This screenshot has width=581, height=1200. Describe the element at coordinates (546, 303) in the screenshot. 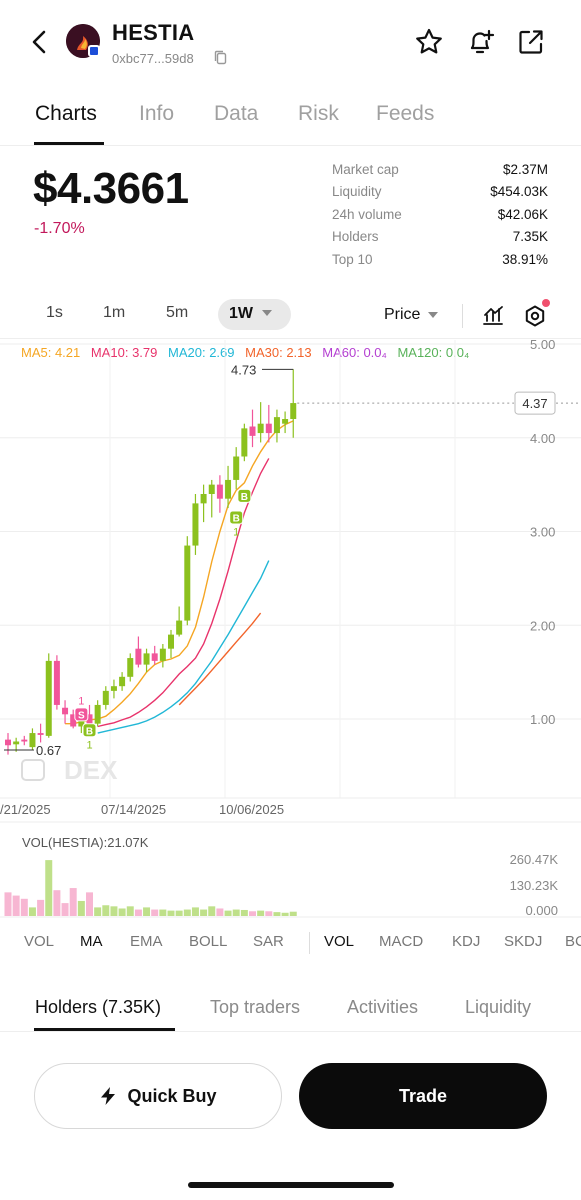

I see `notification-dot` at that location.